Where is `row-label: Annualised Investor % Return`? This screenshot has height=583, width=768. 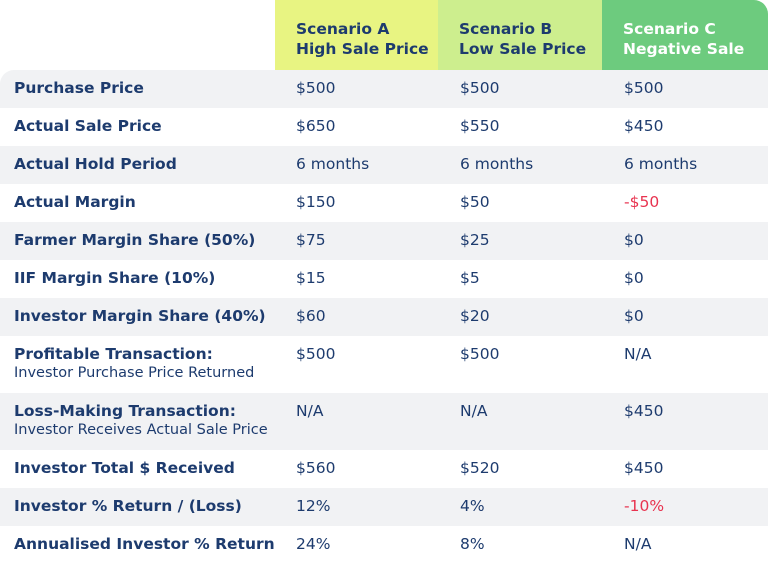 row-label: Annualised Investor % Return is located at coordinates (144, 544).